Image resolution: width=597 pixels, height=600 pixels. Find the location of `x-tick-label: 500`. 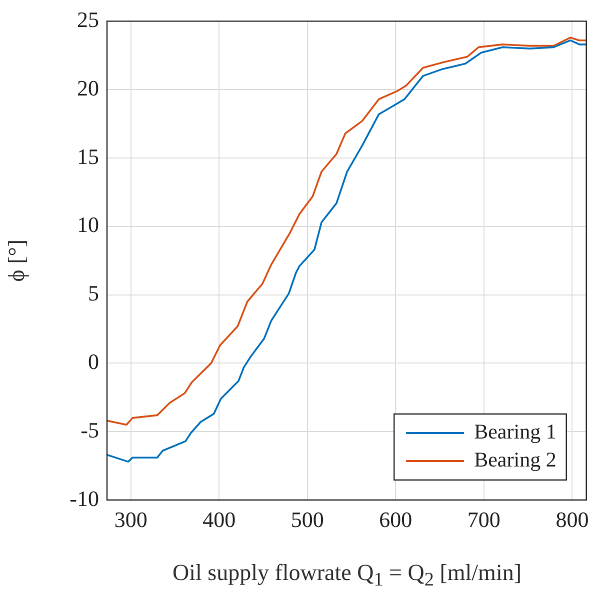

x-tick-label: 500 is located at coordinates (307, 519).